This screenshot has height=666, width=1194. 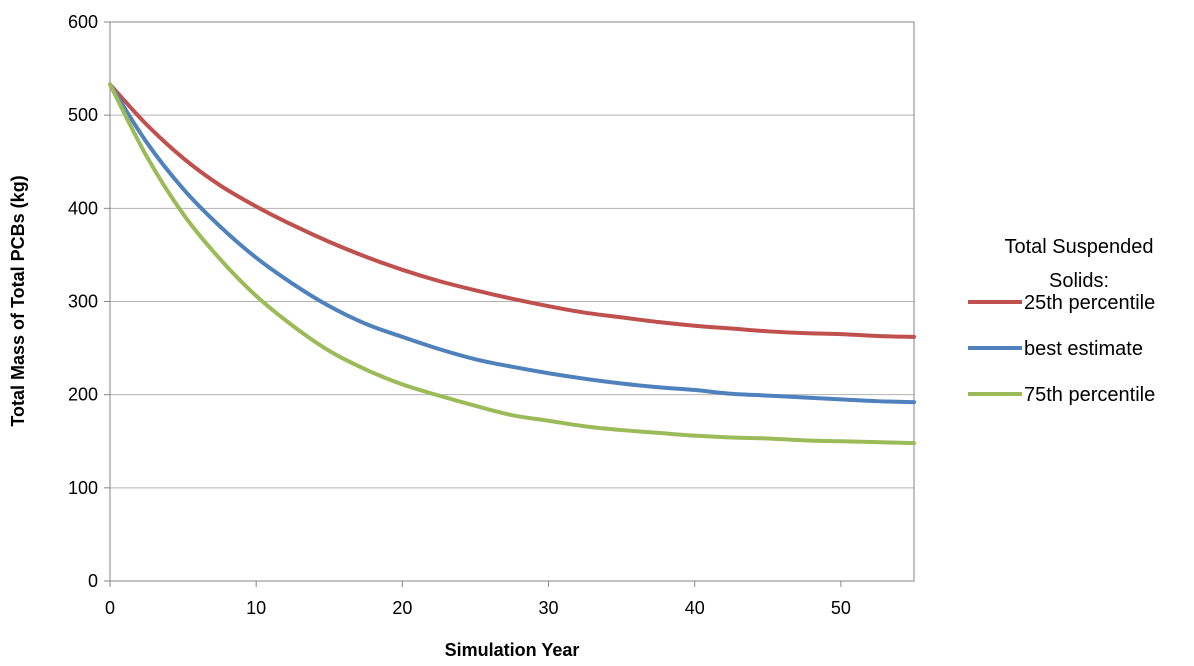 I want to click on y-tick-label: 500, so click(x=83, y=115).